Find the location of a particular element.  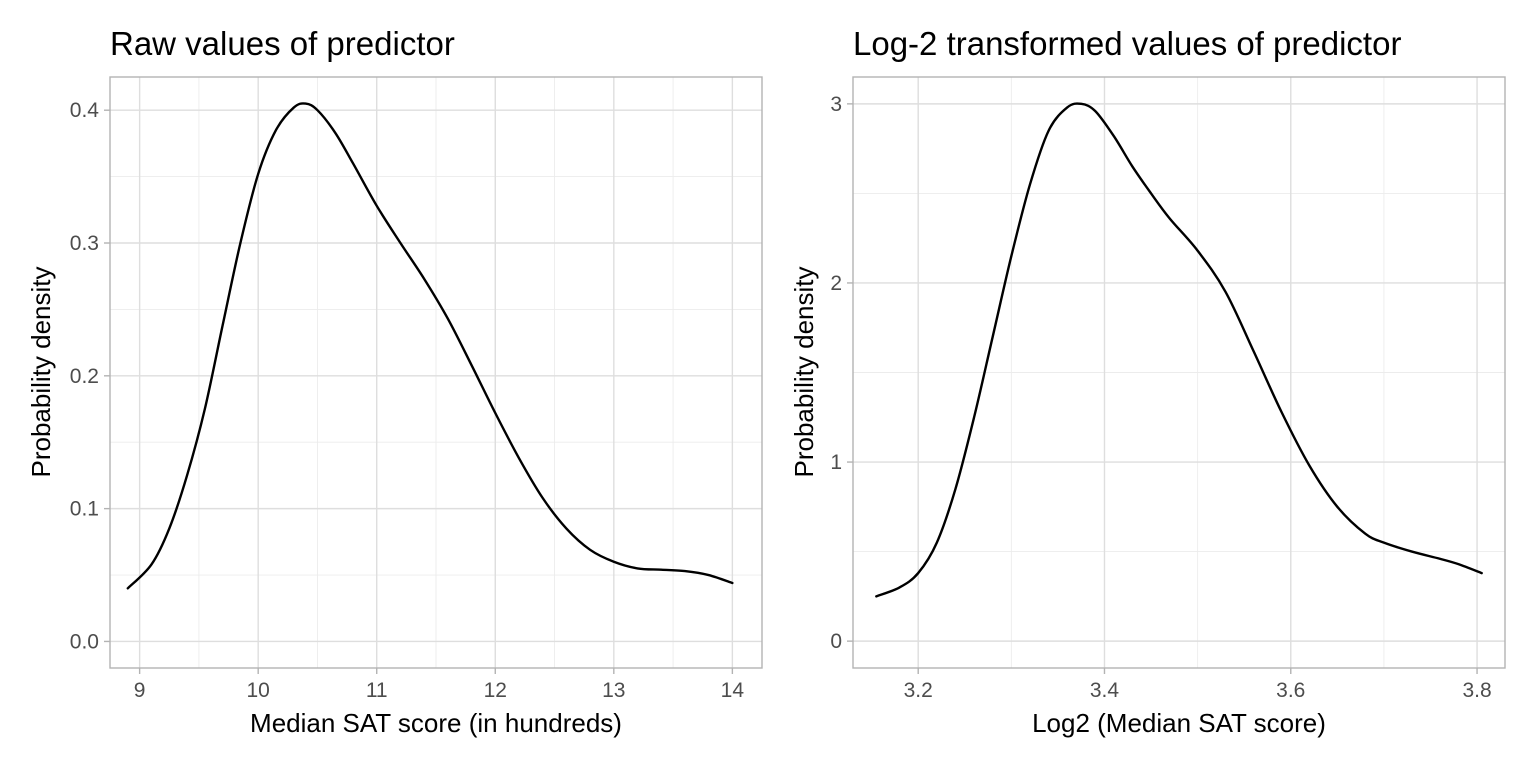

y-tick-label: 0 is located at coordinates (836, 641).